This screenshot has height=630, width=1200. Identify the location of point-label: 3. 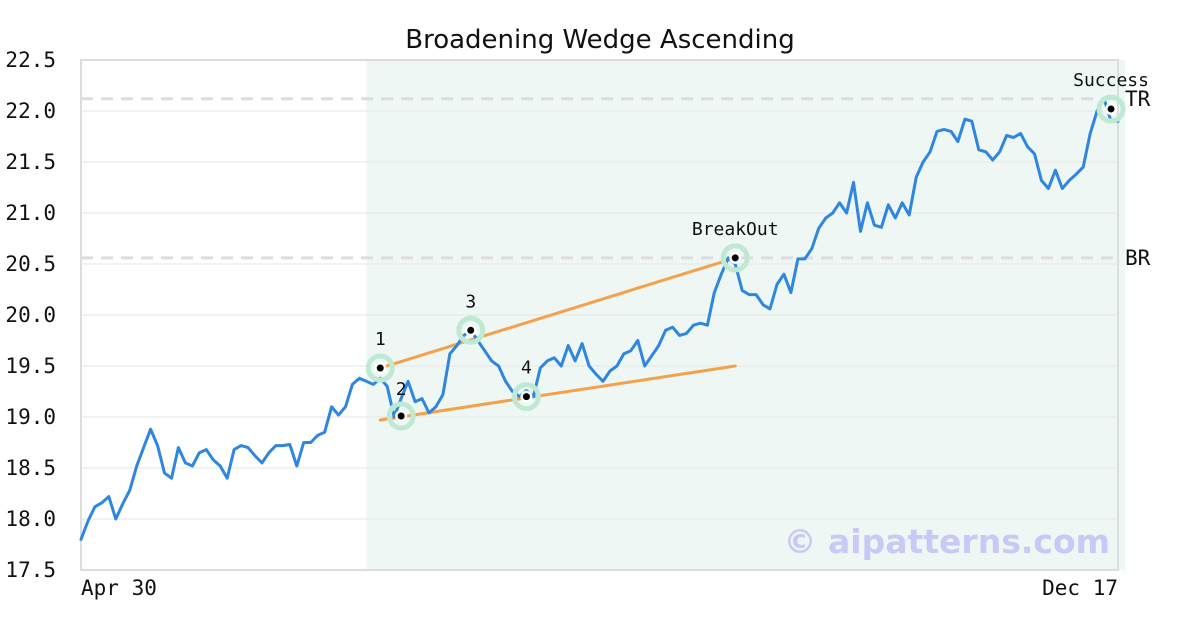
(470, 301).